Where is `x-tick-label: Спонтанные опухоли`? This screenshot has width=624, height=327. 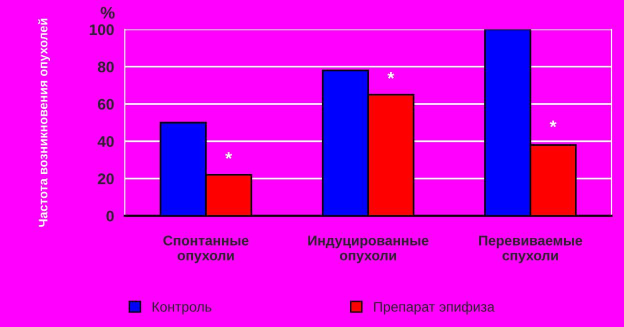
x-tick-label: Спонтанные опухоли is located at coordinates (206, 250).